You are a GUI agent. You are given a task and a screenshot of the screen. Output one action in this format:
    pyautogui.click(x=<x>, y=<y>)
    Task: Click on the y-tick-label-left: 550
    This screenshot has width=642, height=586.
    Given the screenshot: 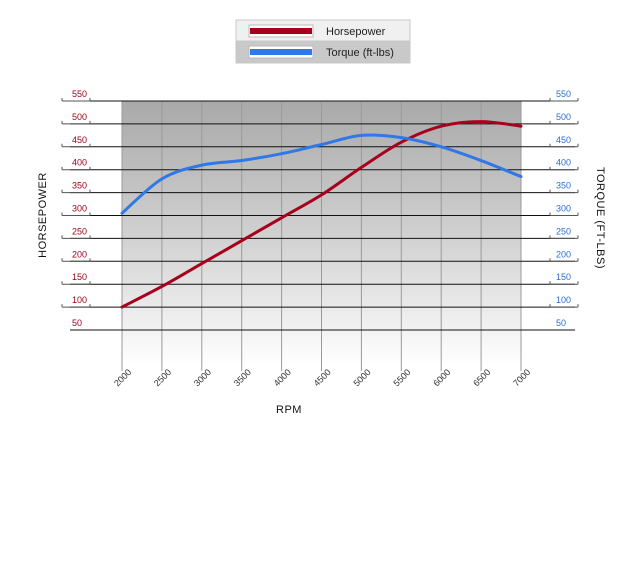 What is the action you would take?
    pyautogui.click(x=79, y=94)
    